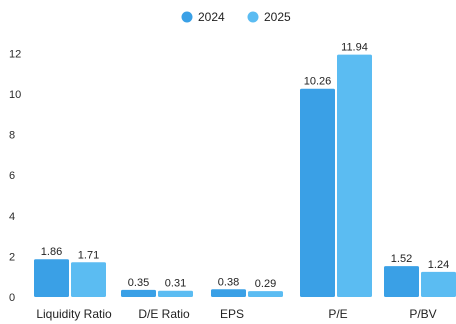 This screenshot has height=324, width=456. Describe the element at coordinates (422, 314) in the screenshot. I see `x-category-label: P/BV` at that location.